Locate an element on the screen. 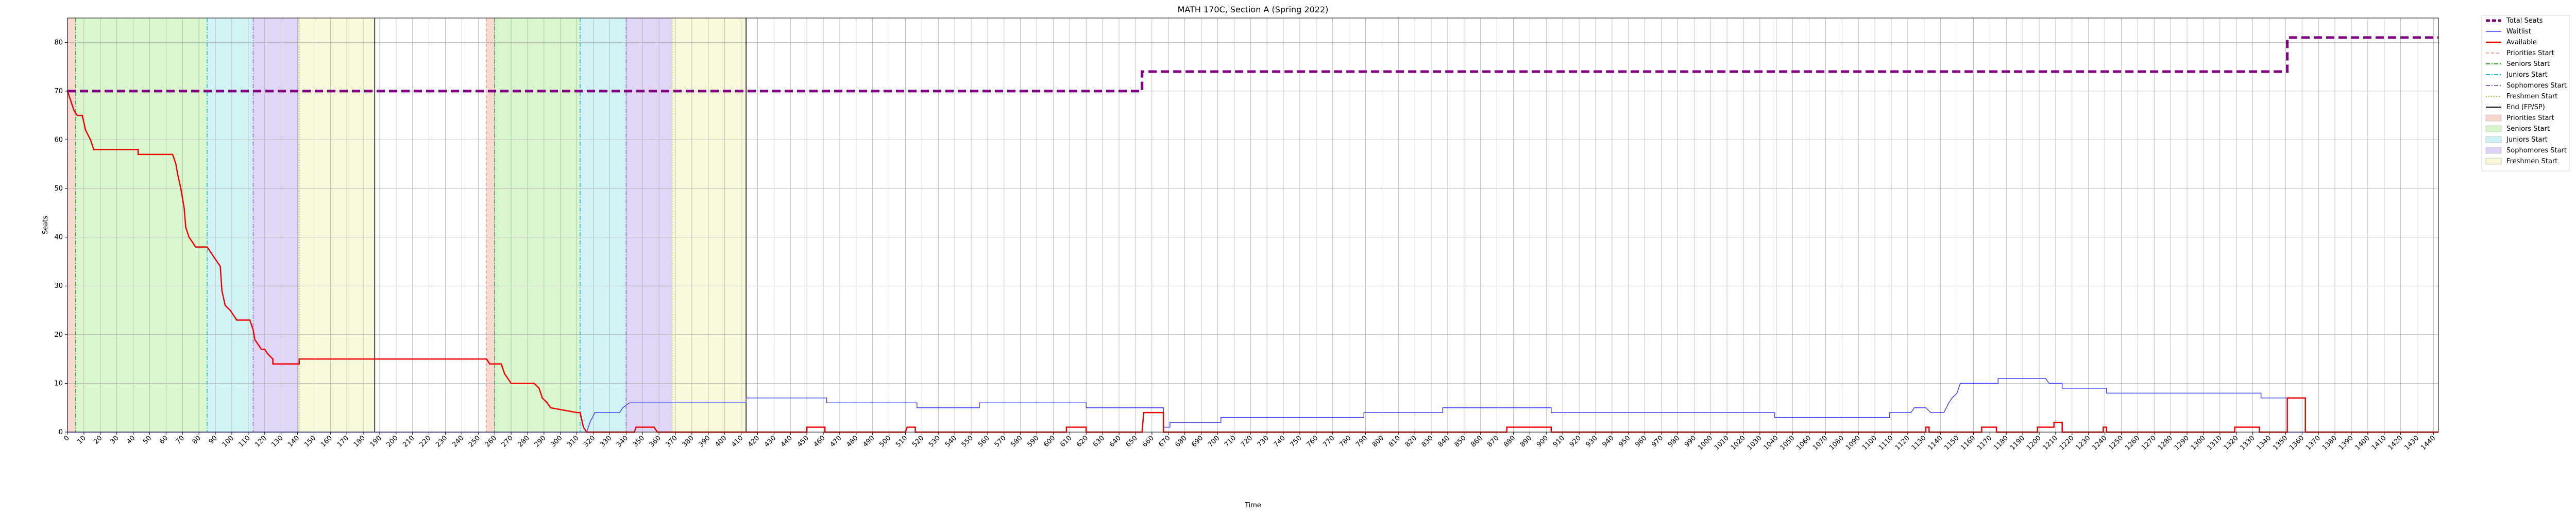  x-tick-label: 480 is located at coordinates (852, 441).